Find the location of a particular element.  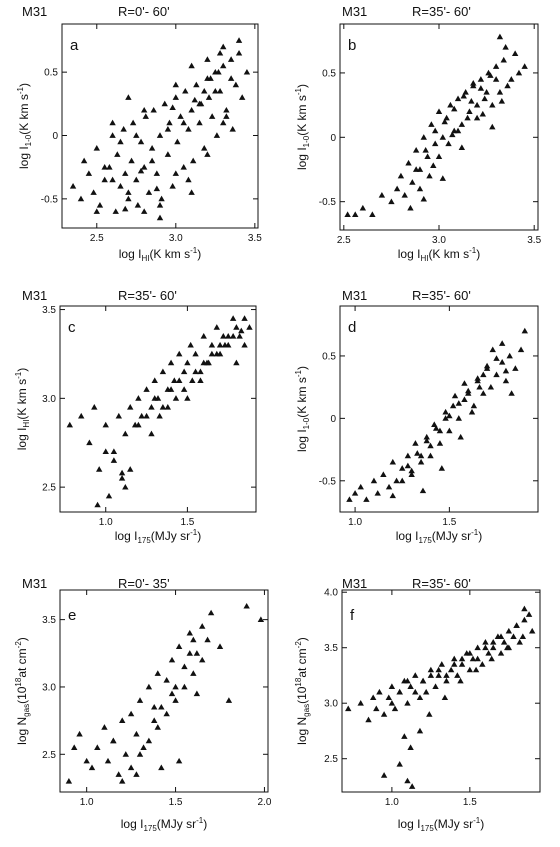

y-tick-label: 3.0 is located at coordinates (49, 687).